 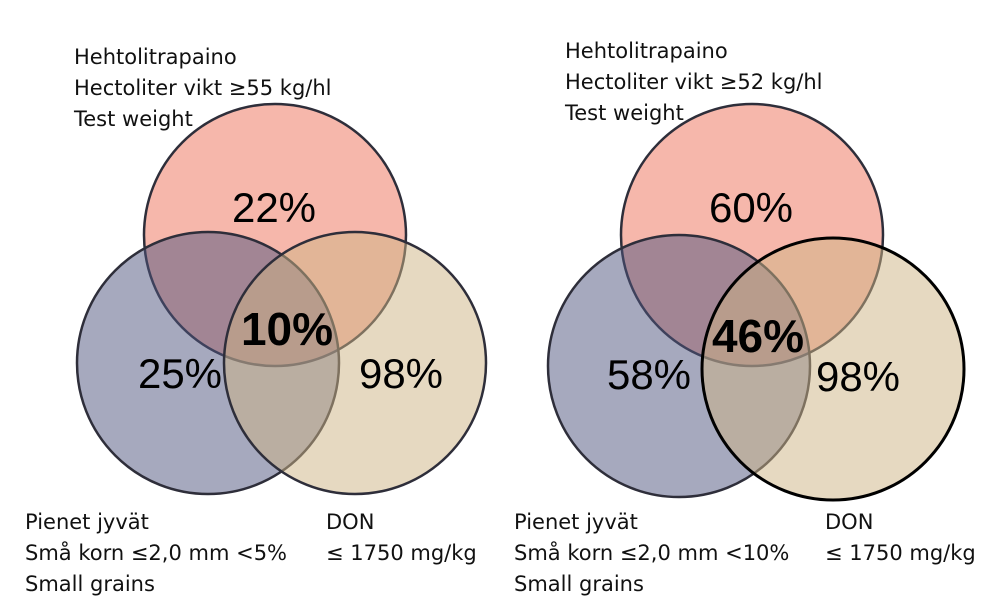 I want to click on right-label-line-2-2: ≤ 1750 mg/kg, so click(x=900, y=553).